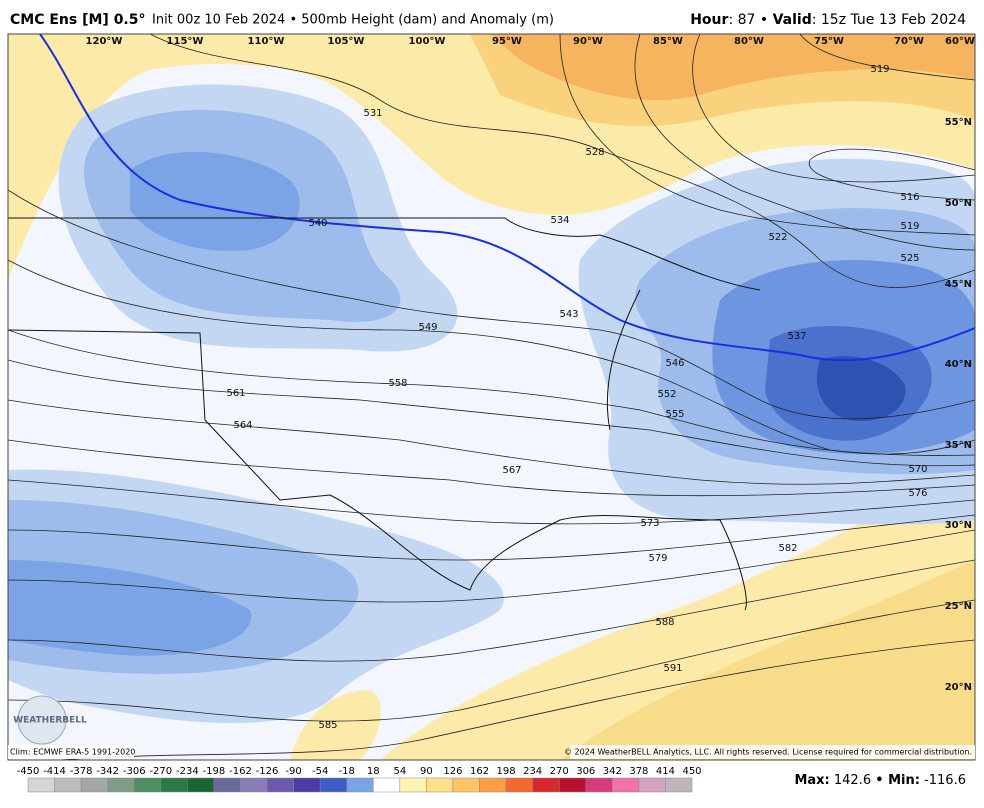 This screenshot has height=808, width=984. I want to click on colorbar-tick-label: -306, so click(134, 771).